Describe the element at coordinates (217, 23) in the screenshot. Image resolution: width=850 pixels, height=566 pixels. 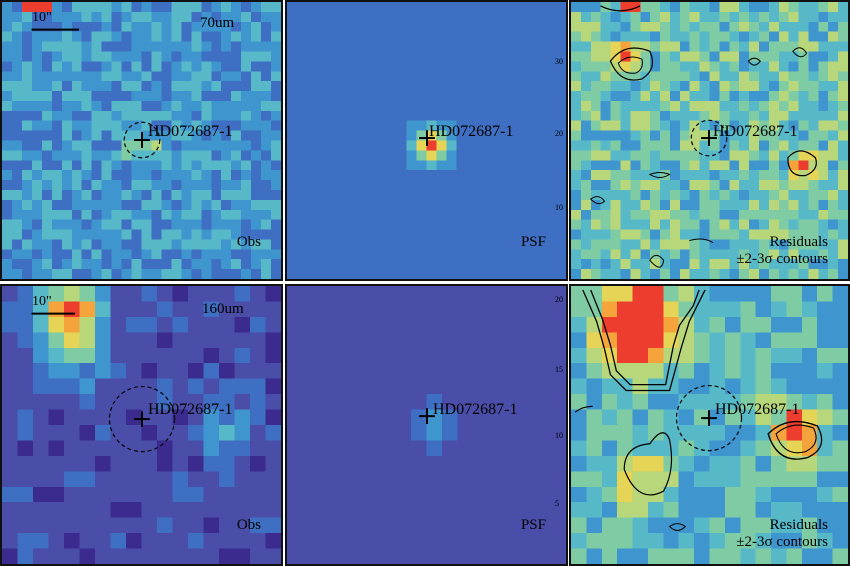
I see `band-label: 70um` at that location.